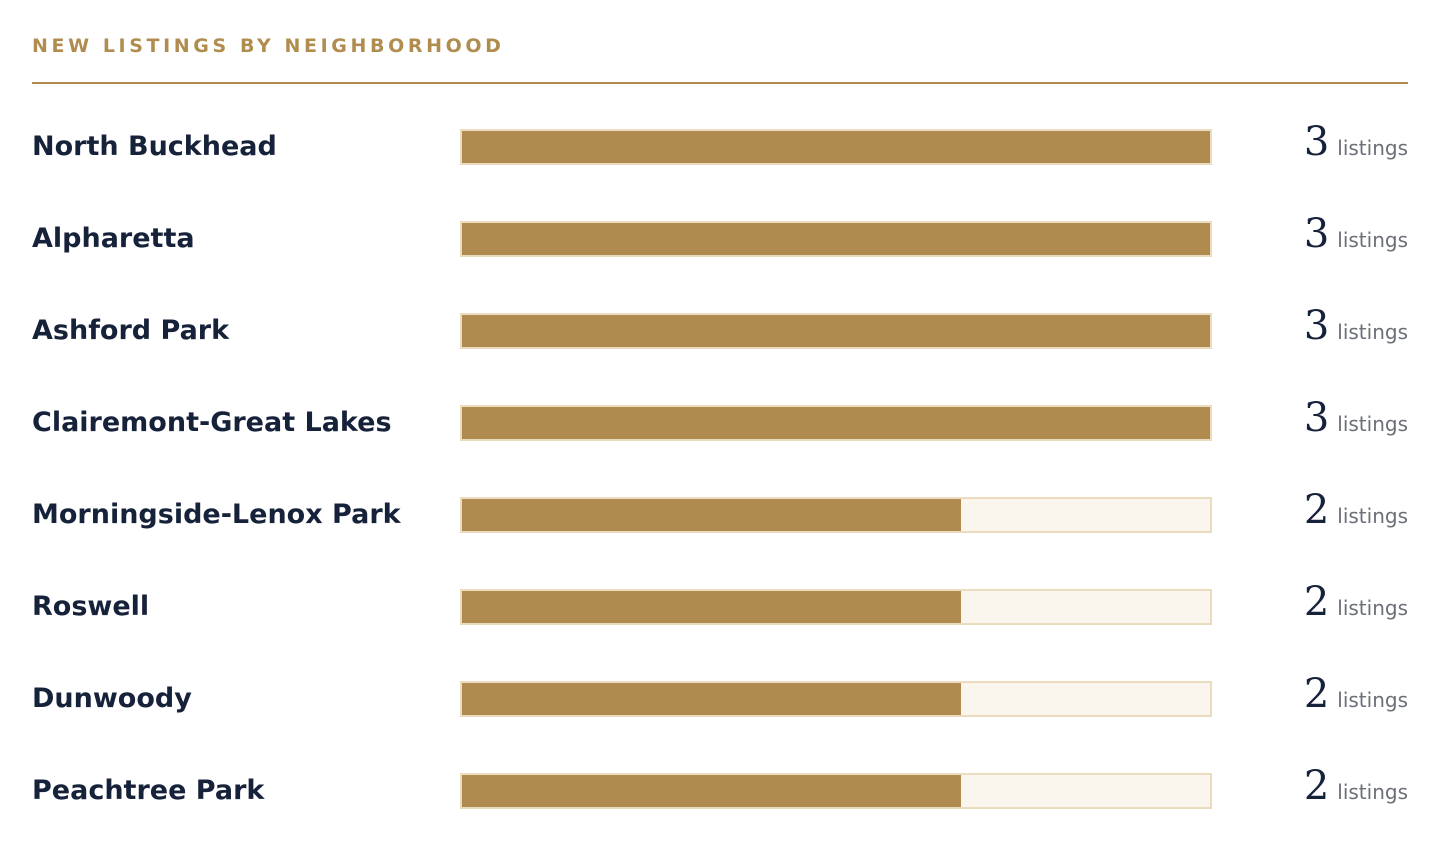  Describe the element at coordinates (268, 46) in the screenshot. I see `chart-title: NEW LISTINGS BY NEIGHBORHOOD` at that location.